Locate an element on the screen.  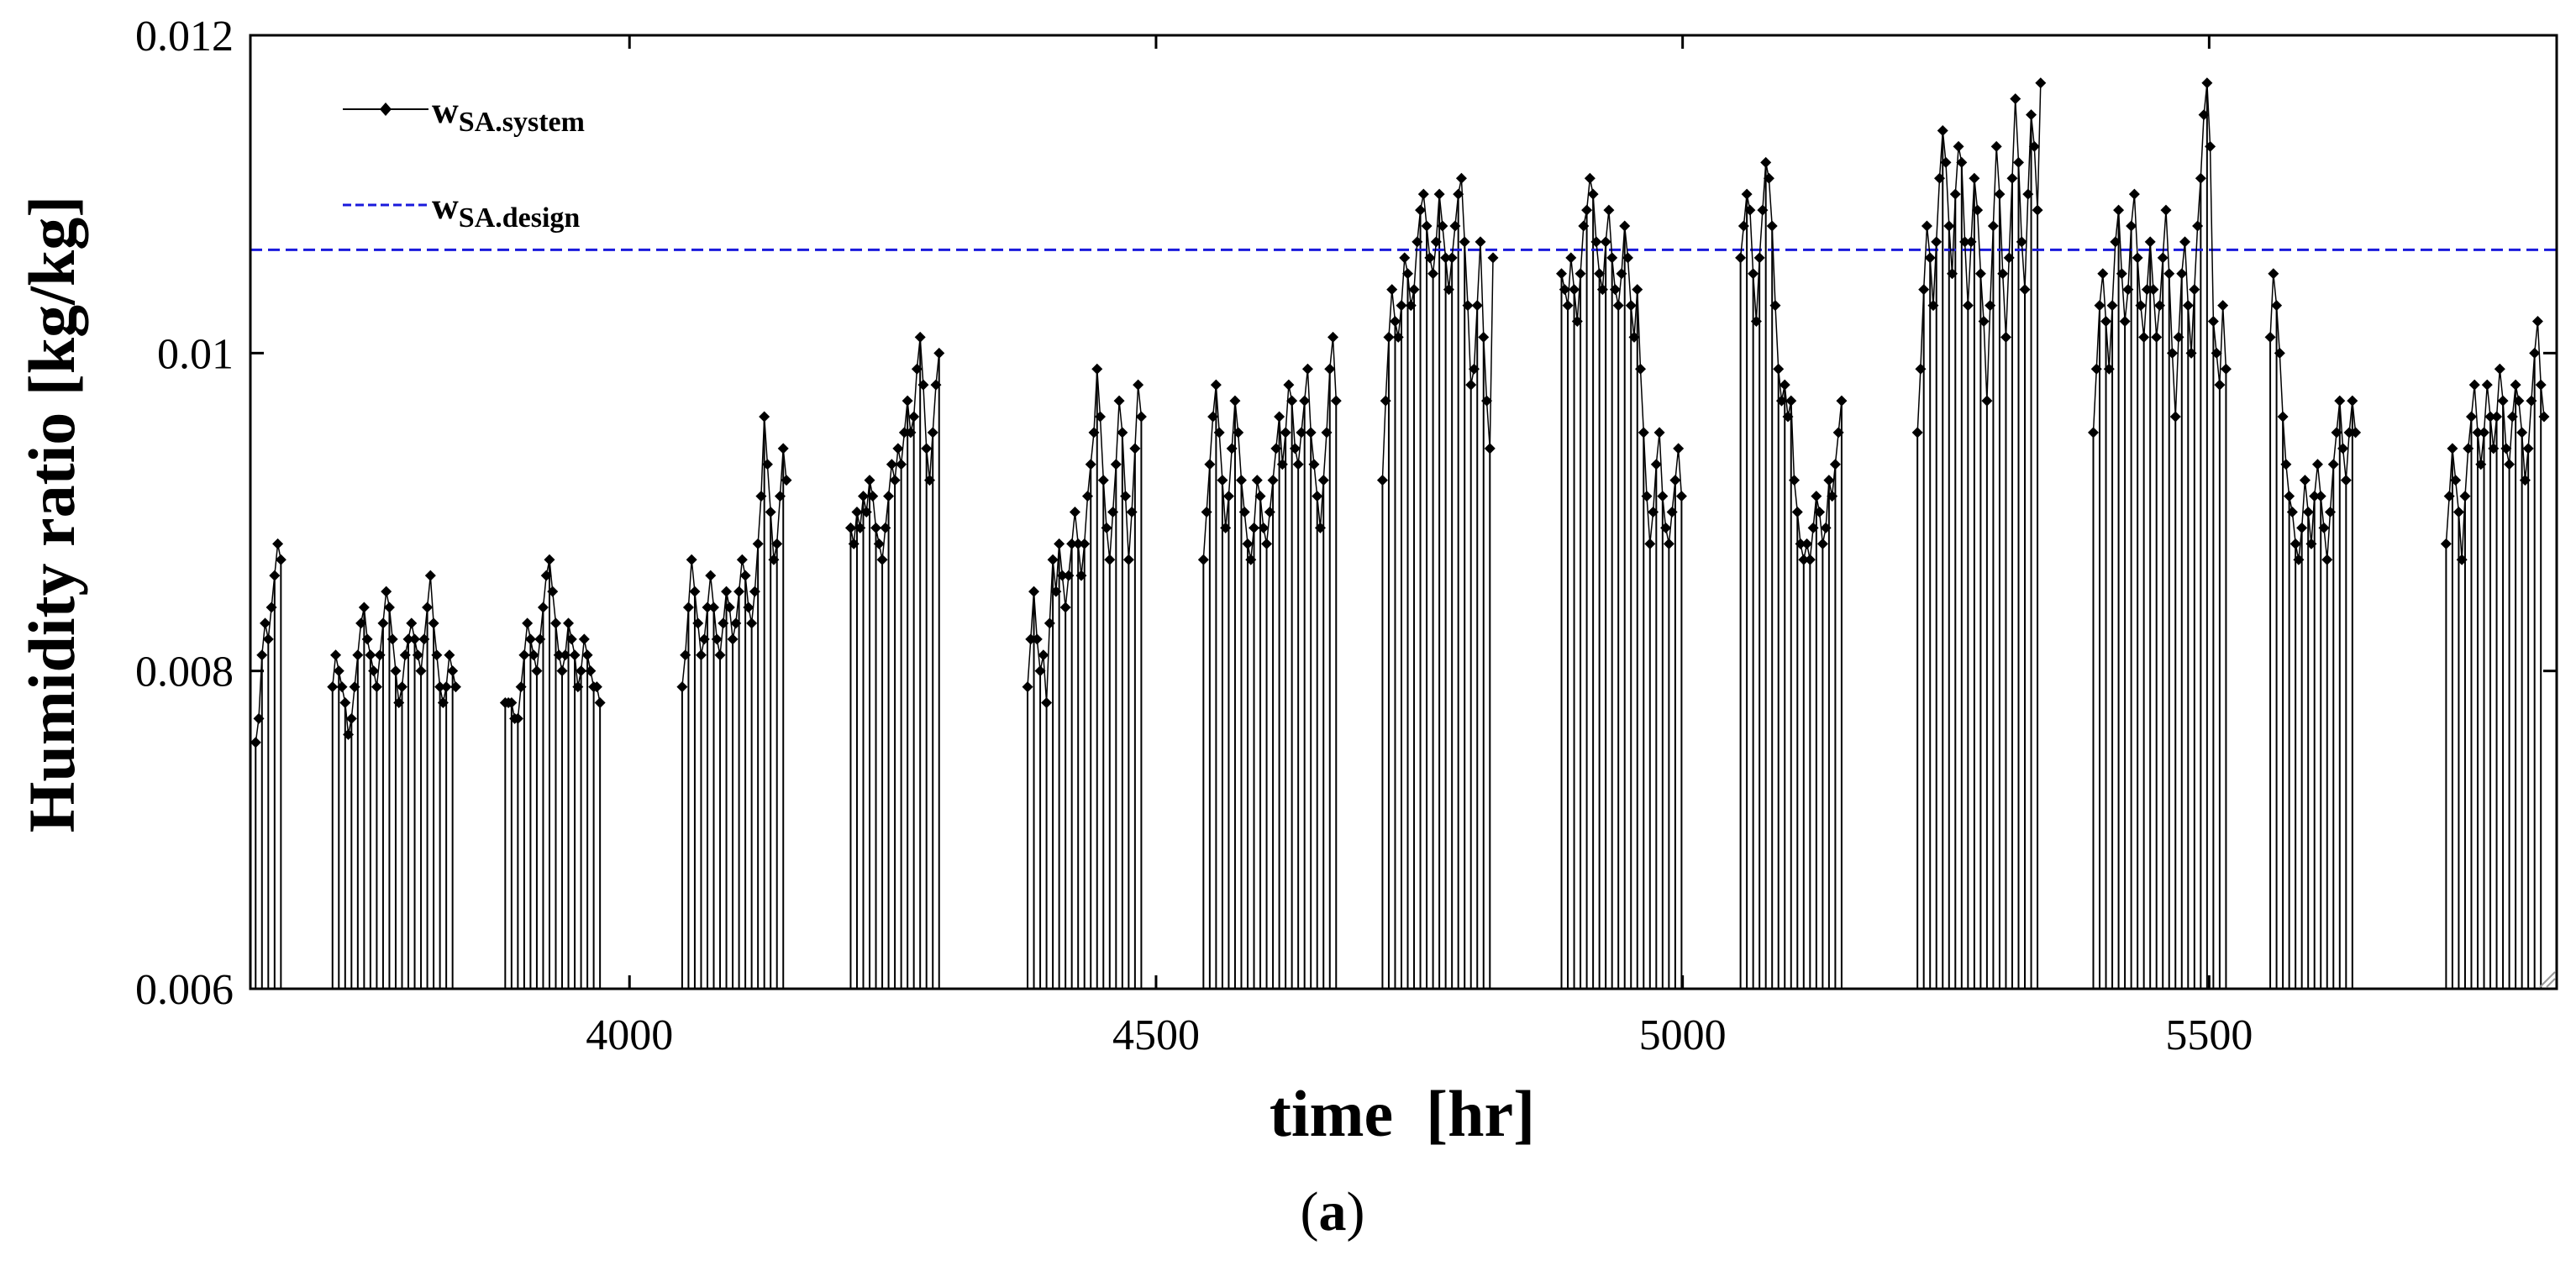
legend-design-label: wSA.design is located at coordinates (506, 210).